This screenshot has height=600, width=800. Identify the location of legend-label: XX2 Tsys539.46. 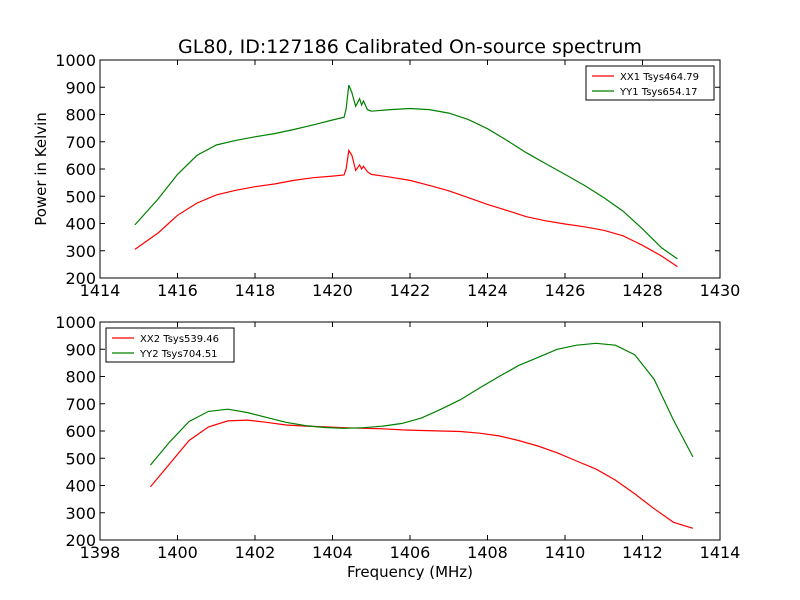
(179, 339).